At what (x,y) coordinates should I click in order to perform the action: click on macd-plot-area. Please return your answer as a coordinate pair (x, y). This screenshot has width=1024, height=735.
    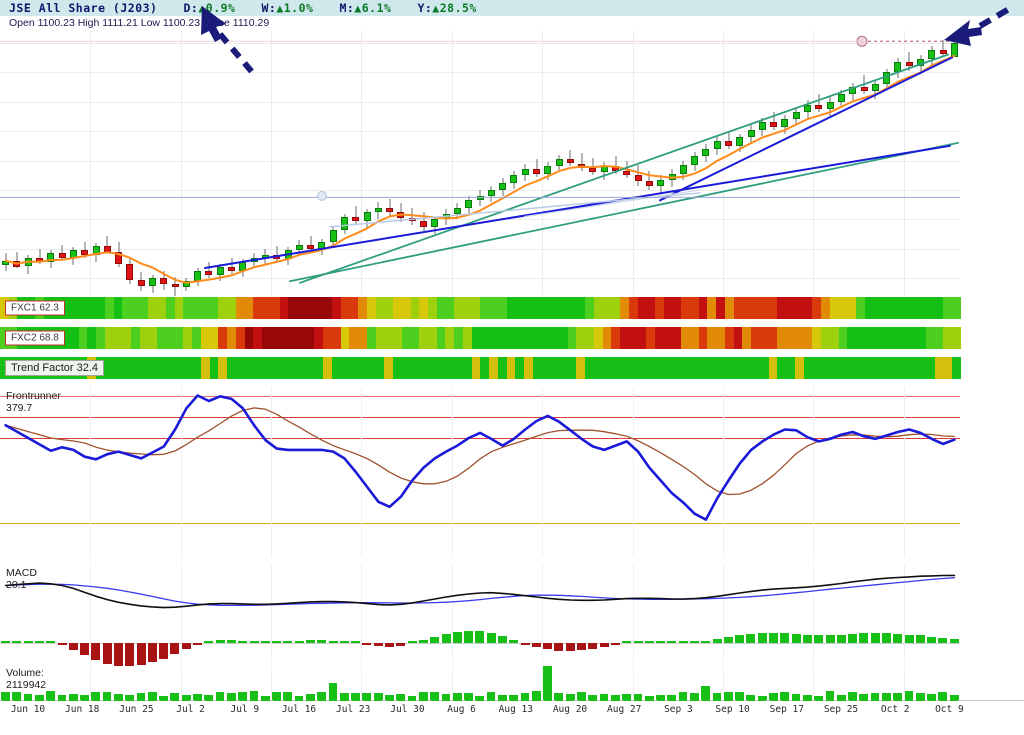
    Looking at the image, I should click on (480, 615).